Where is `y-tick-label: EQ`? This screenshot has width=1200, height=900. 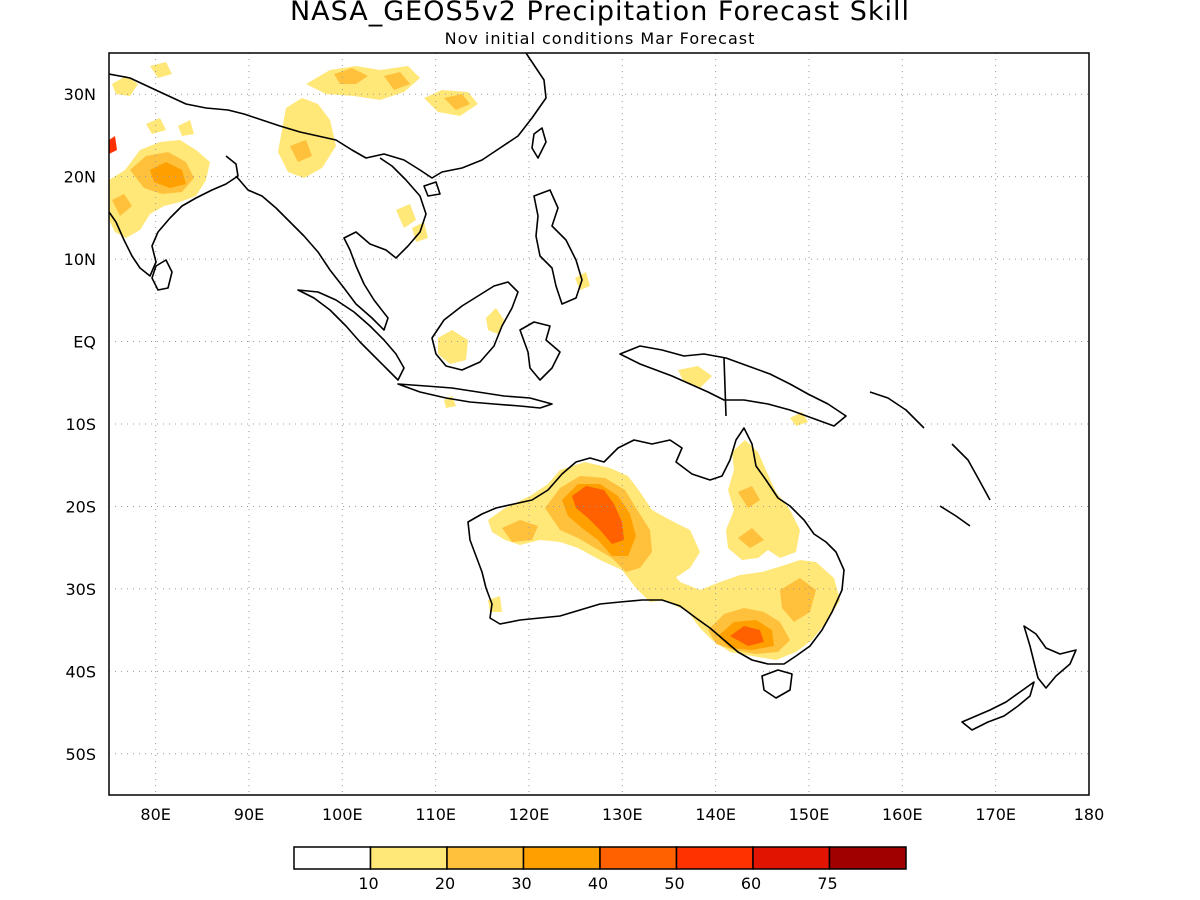 y-tick-label: EQ is located at coordinates (84, 342).